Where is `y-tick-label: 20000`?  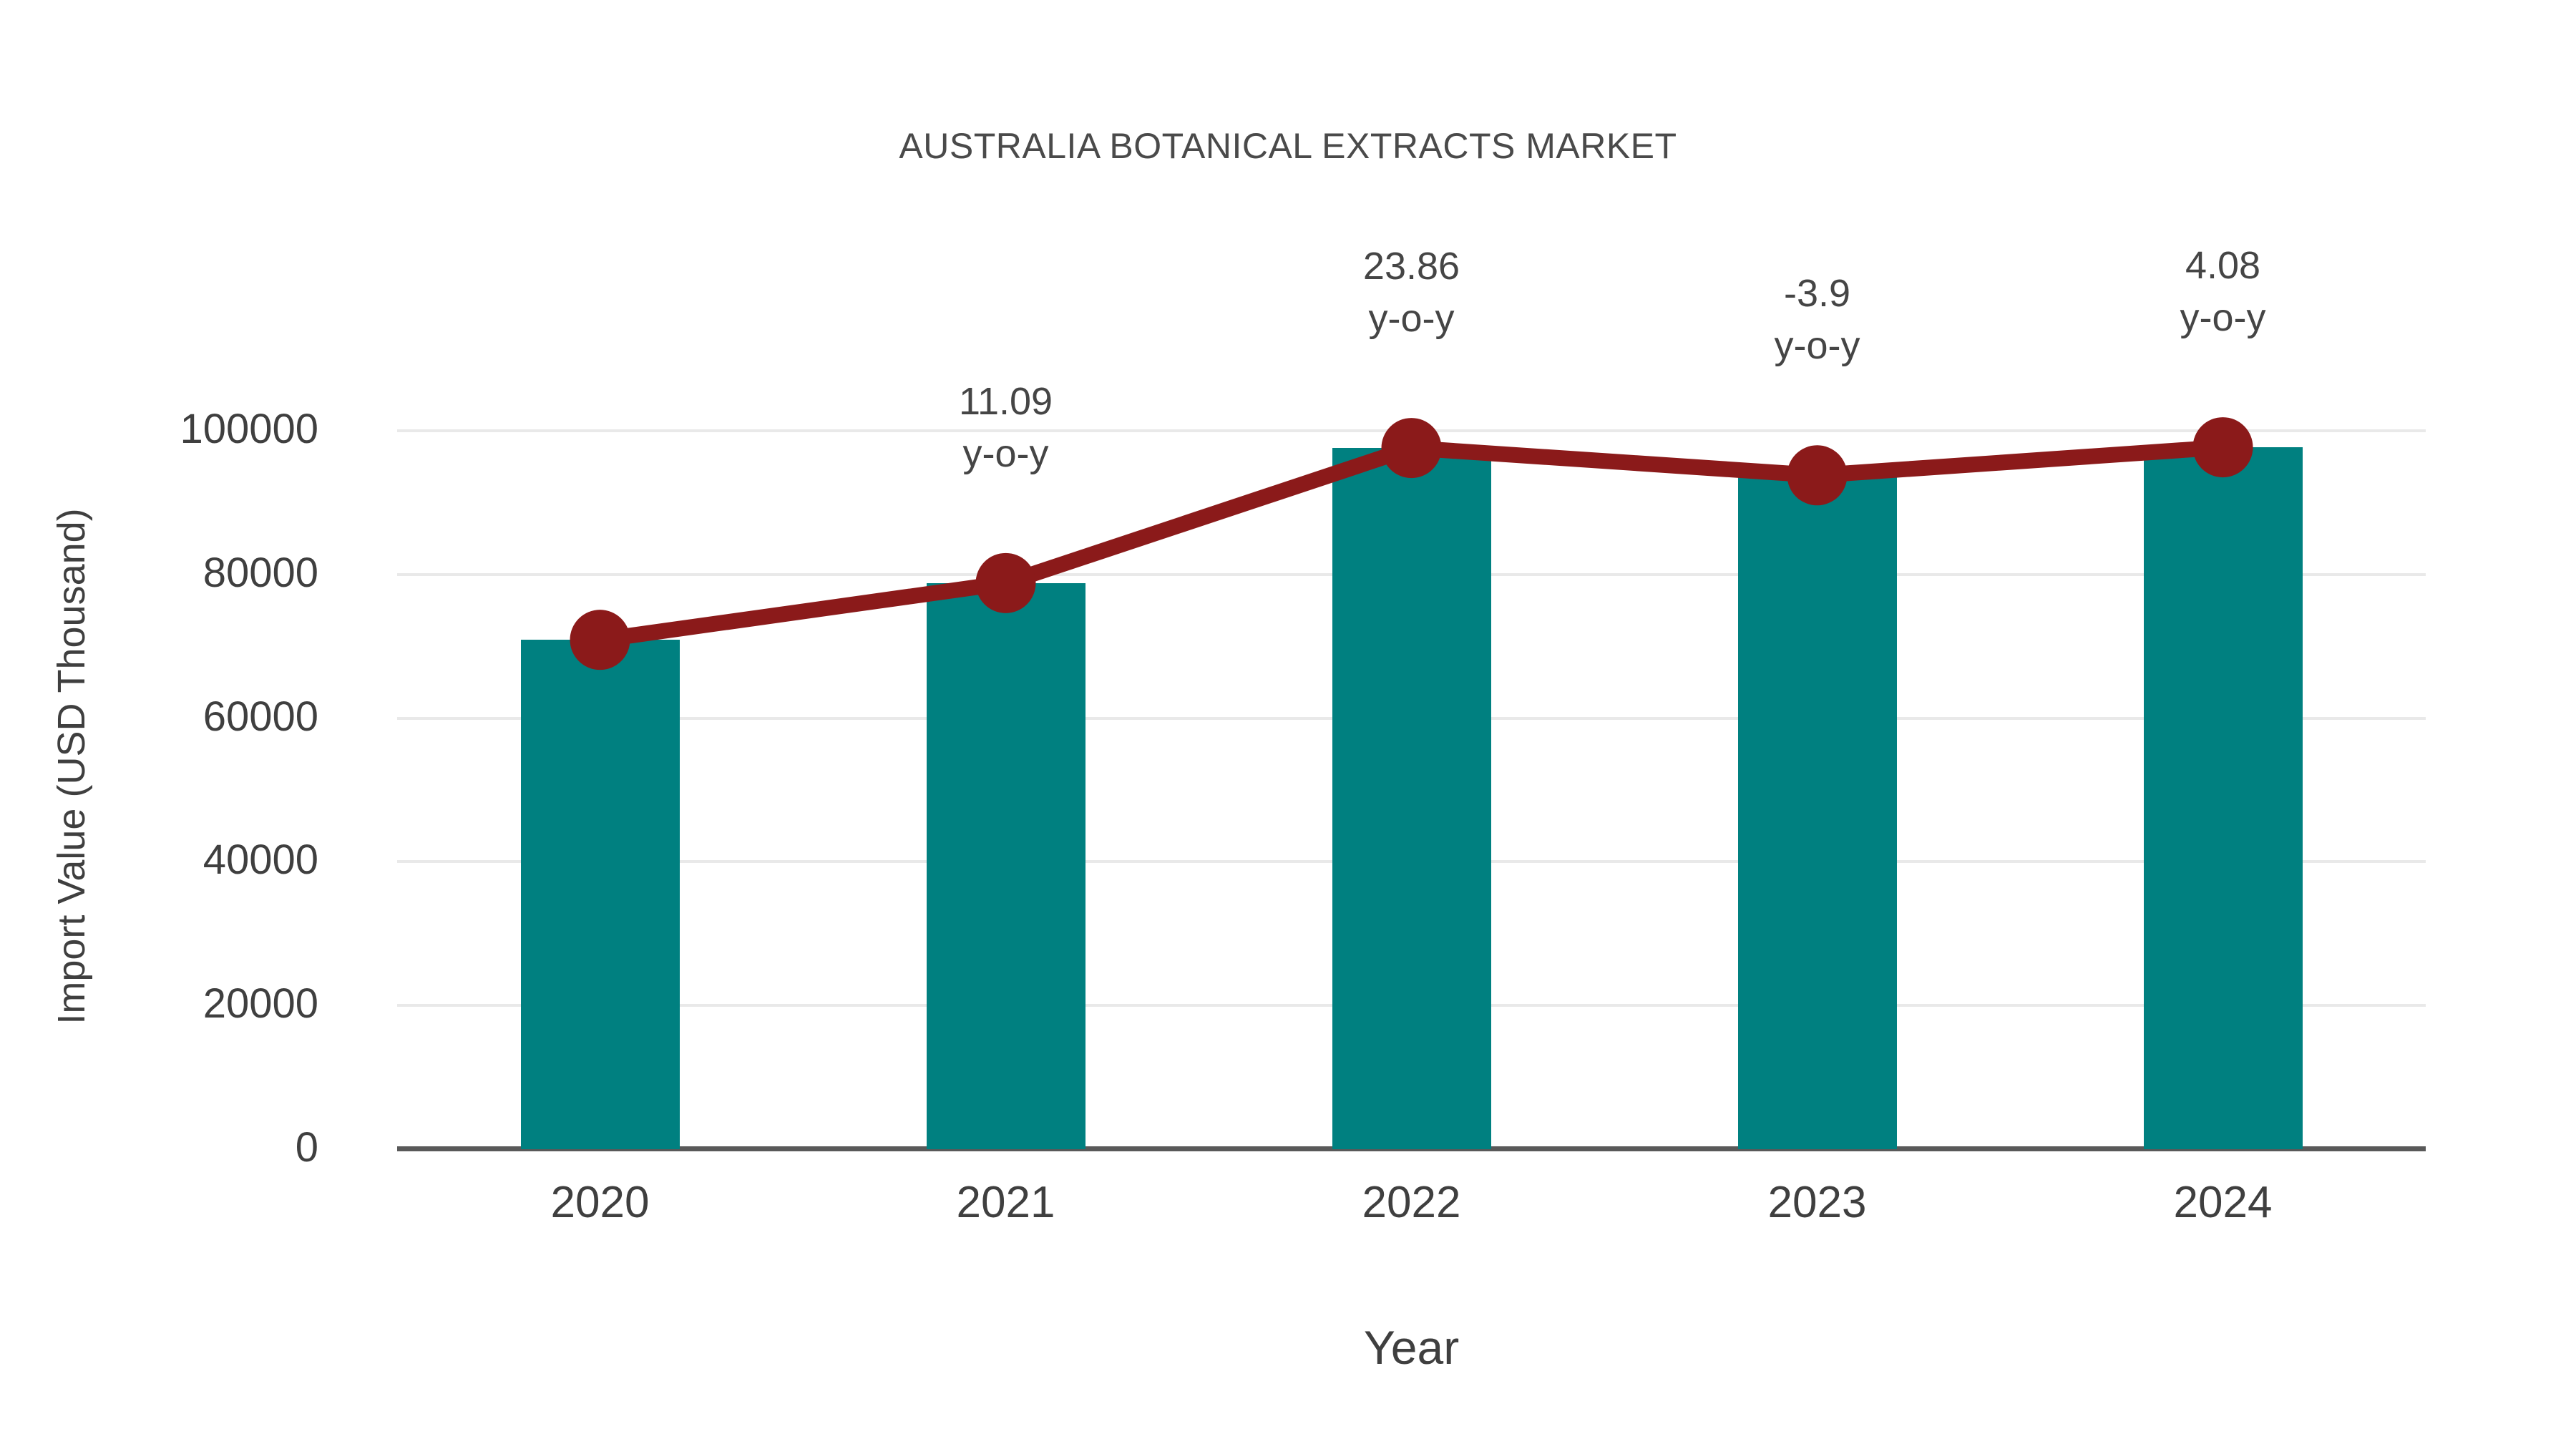 y-tick-label: 20000 is located at coordinates (260, 1004).